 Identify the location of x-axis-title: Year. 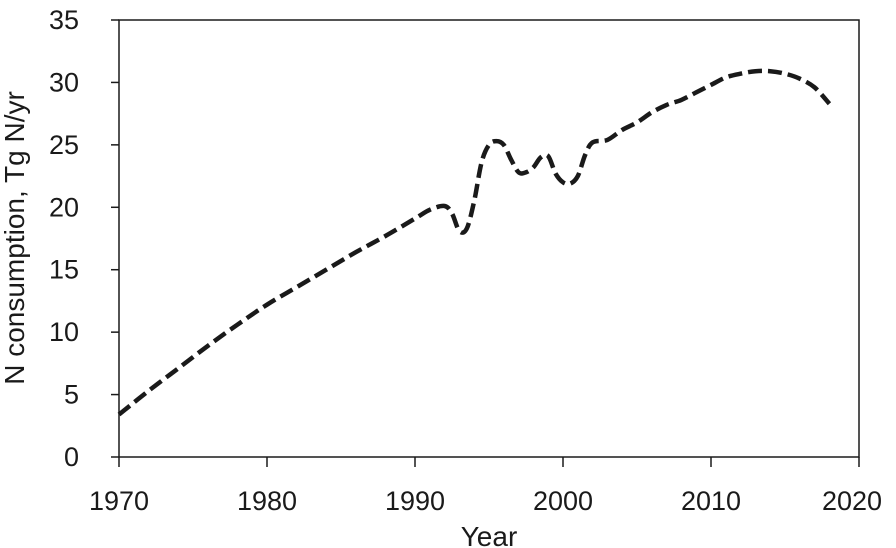
(489, 534).